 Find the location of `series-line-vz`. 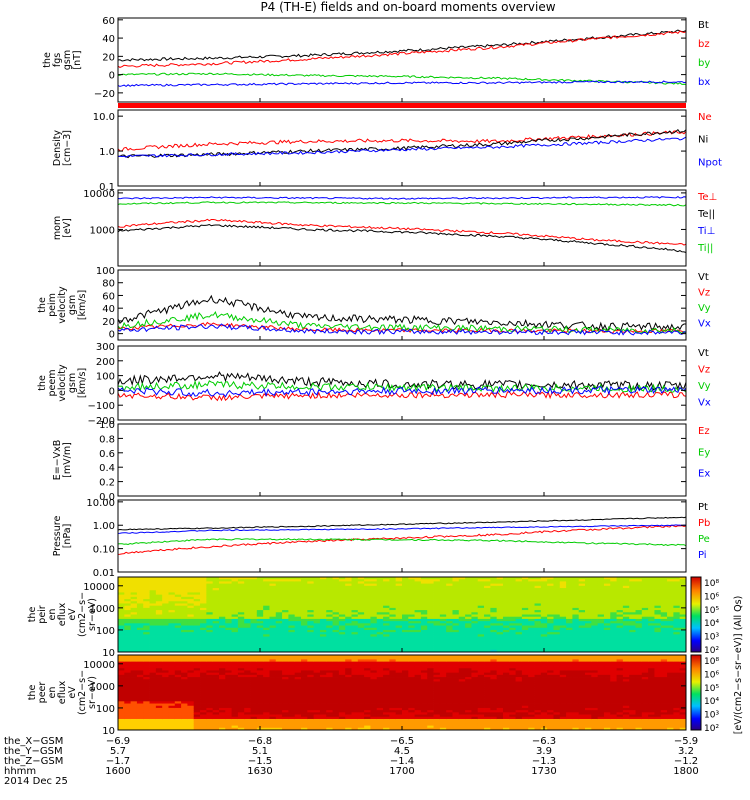

series-line-vz is located at coordinates (402, 396).